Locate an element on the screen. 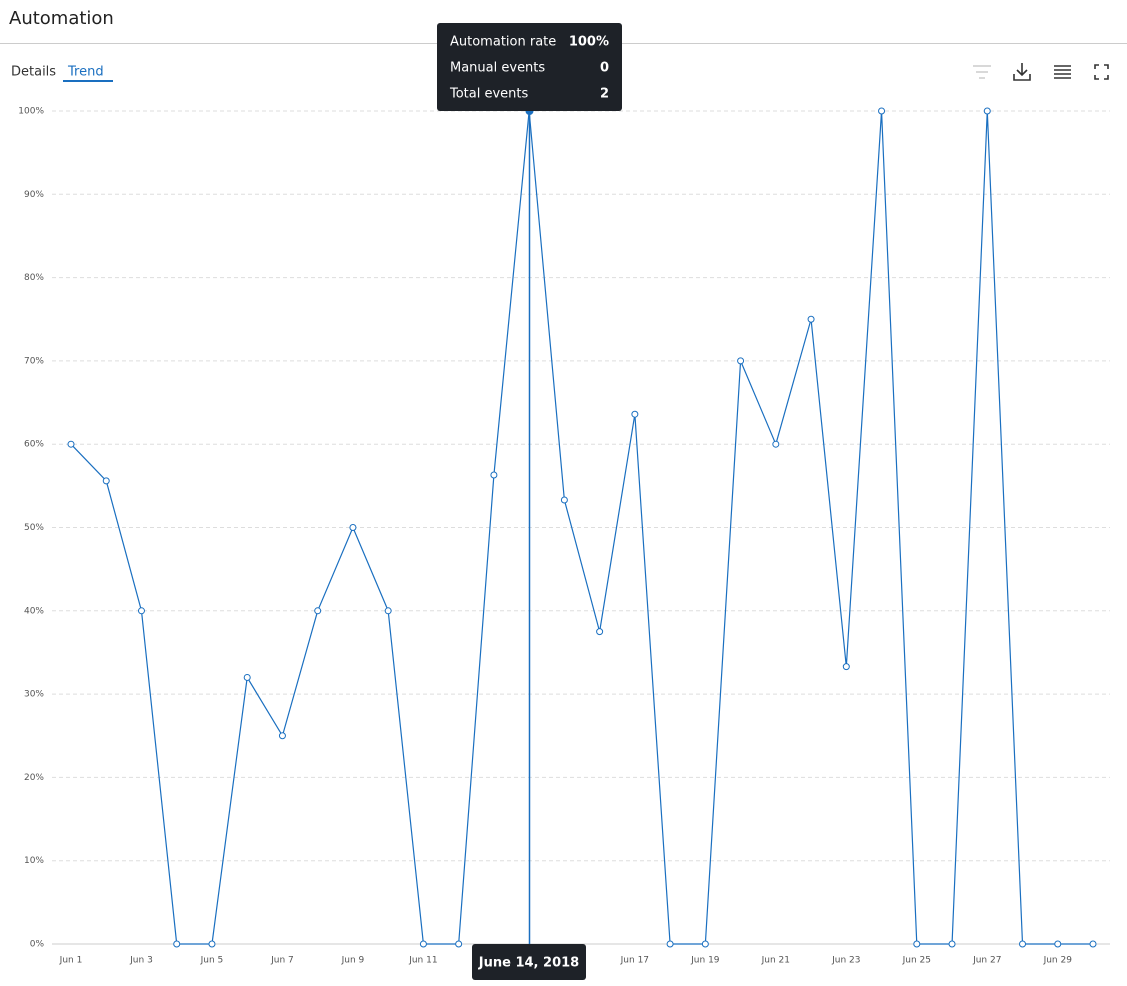 This screenshot has height=986, width=1127. y-tick-label: 20% is located at coordinates (34, 778).